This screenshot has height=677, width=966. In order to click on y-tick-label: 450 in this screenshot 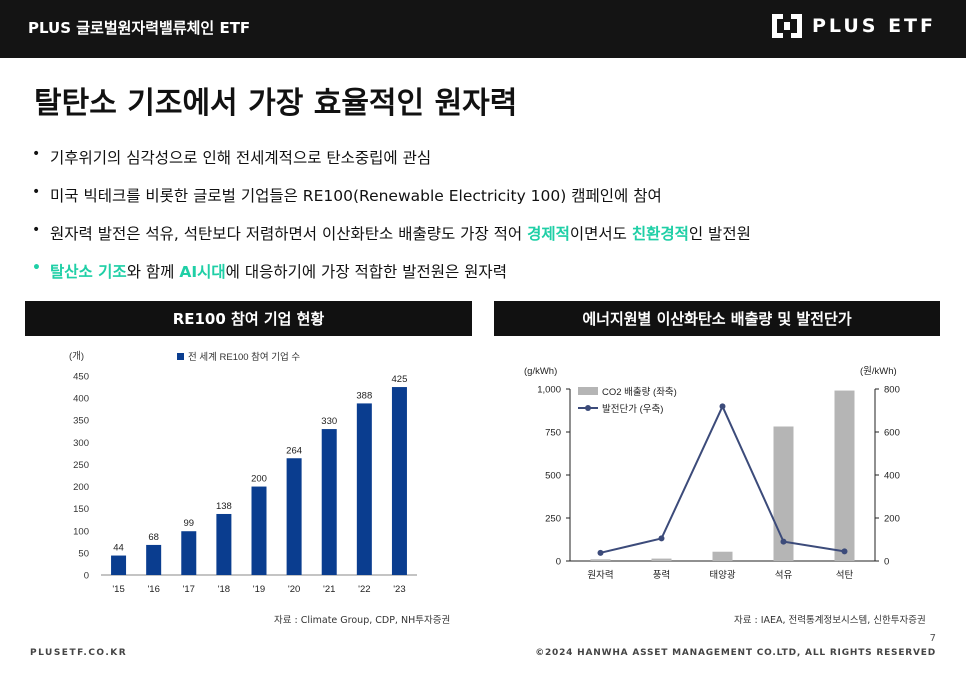, I will do `click(81, 377)`.